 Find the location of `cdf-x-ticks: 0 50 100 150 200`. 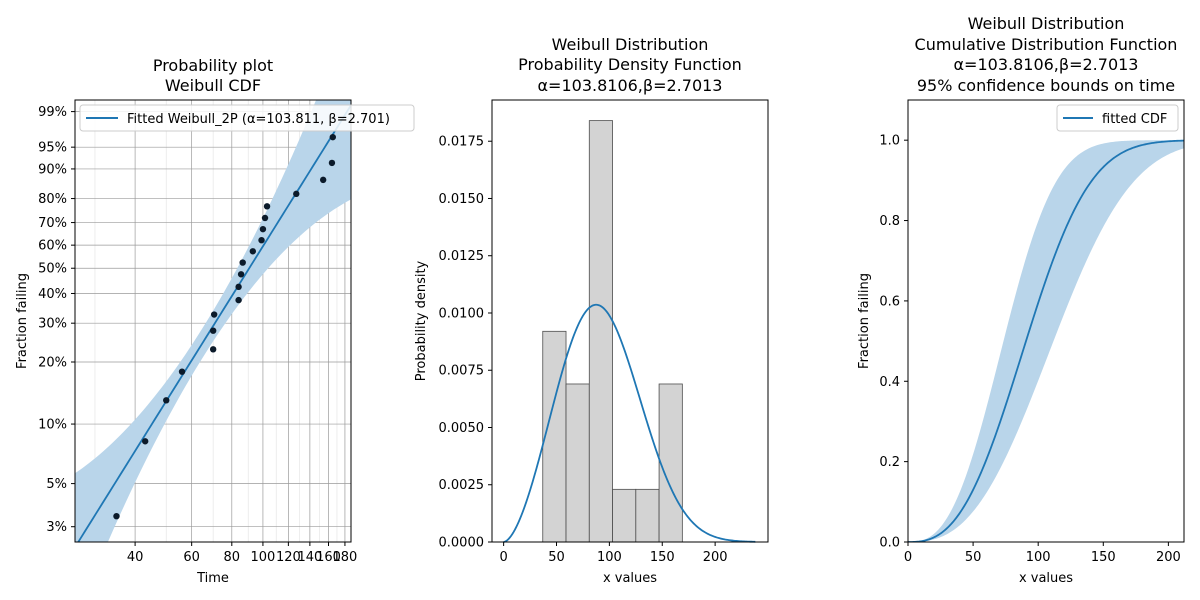

cdf-x-ticks: 0 50 100 150 200 is located at coordinates (1042, 553).